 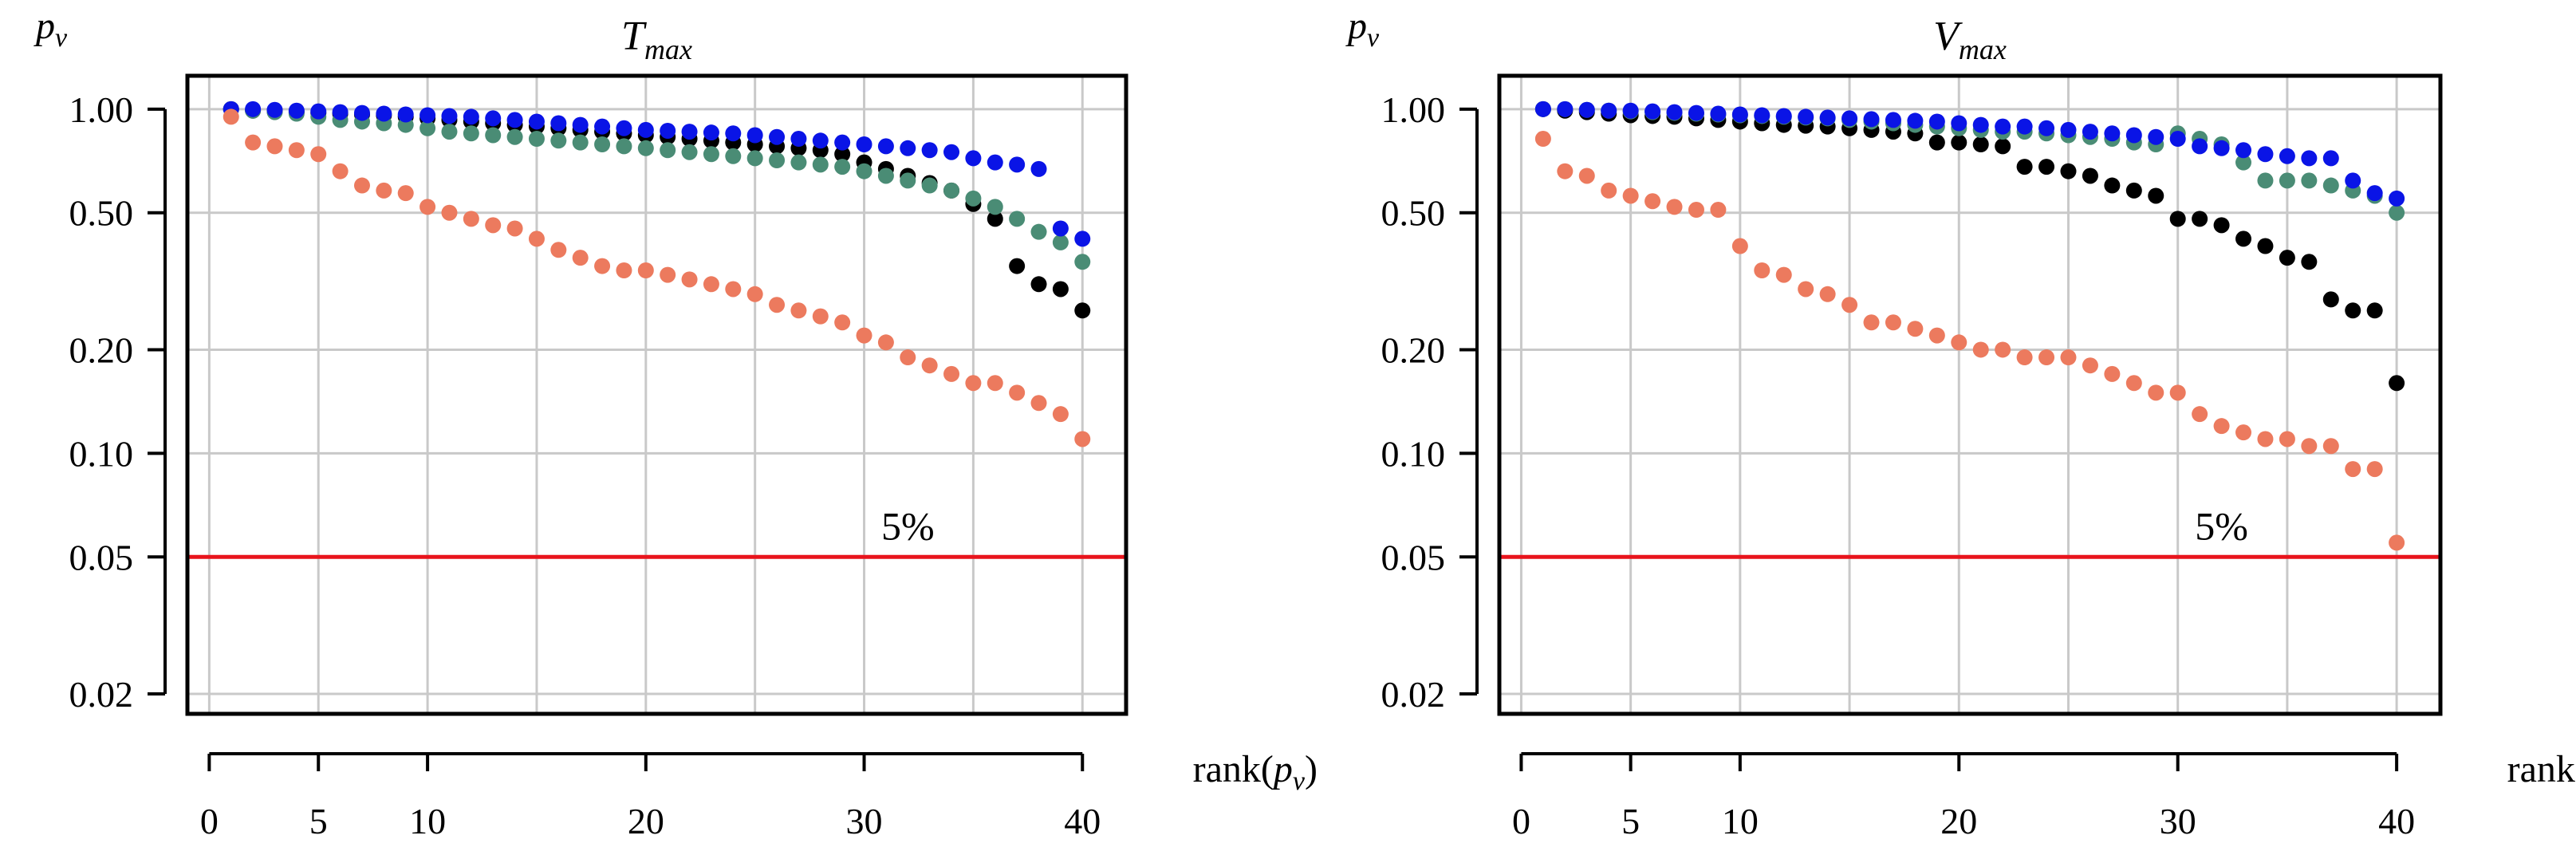 What do you see at coordinates (61, 38) in the screenshot?
I see `y-label-sub: v` at bounding box center [61, 38].